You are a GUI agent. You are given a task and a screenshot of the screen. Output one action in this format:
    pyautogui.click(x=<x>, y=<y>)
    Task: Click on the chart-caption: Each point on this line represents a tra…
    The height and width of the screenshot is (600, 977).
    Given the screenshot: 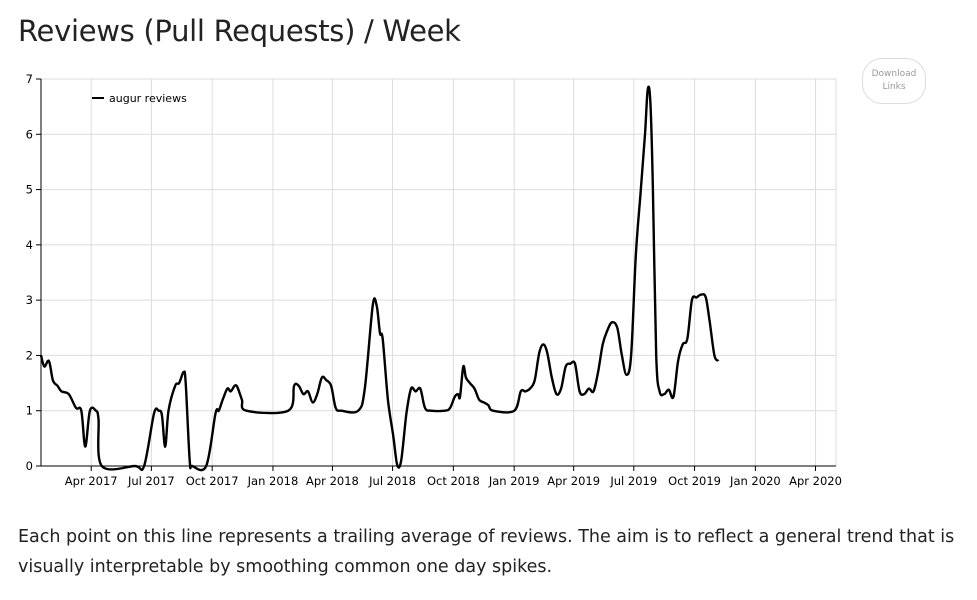 What is the action you would take?
    pyautogui.click(x=486, y=552)
    